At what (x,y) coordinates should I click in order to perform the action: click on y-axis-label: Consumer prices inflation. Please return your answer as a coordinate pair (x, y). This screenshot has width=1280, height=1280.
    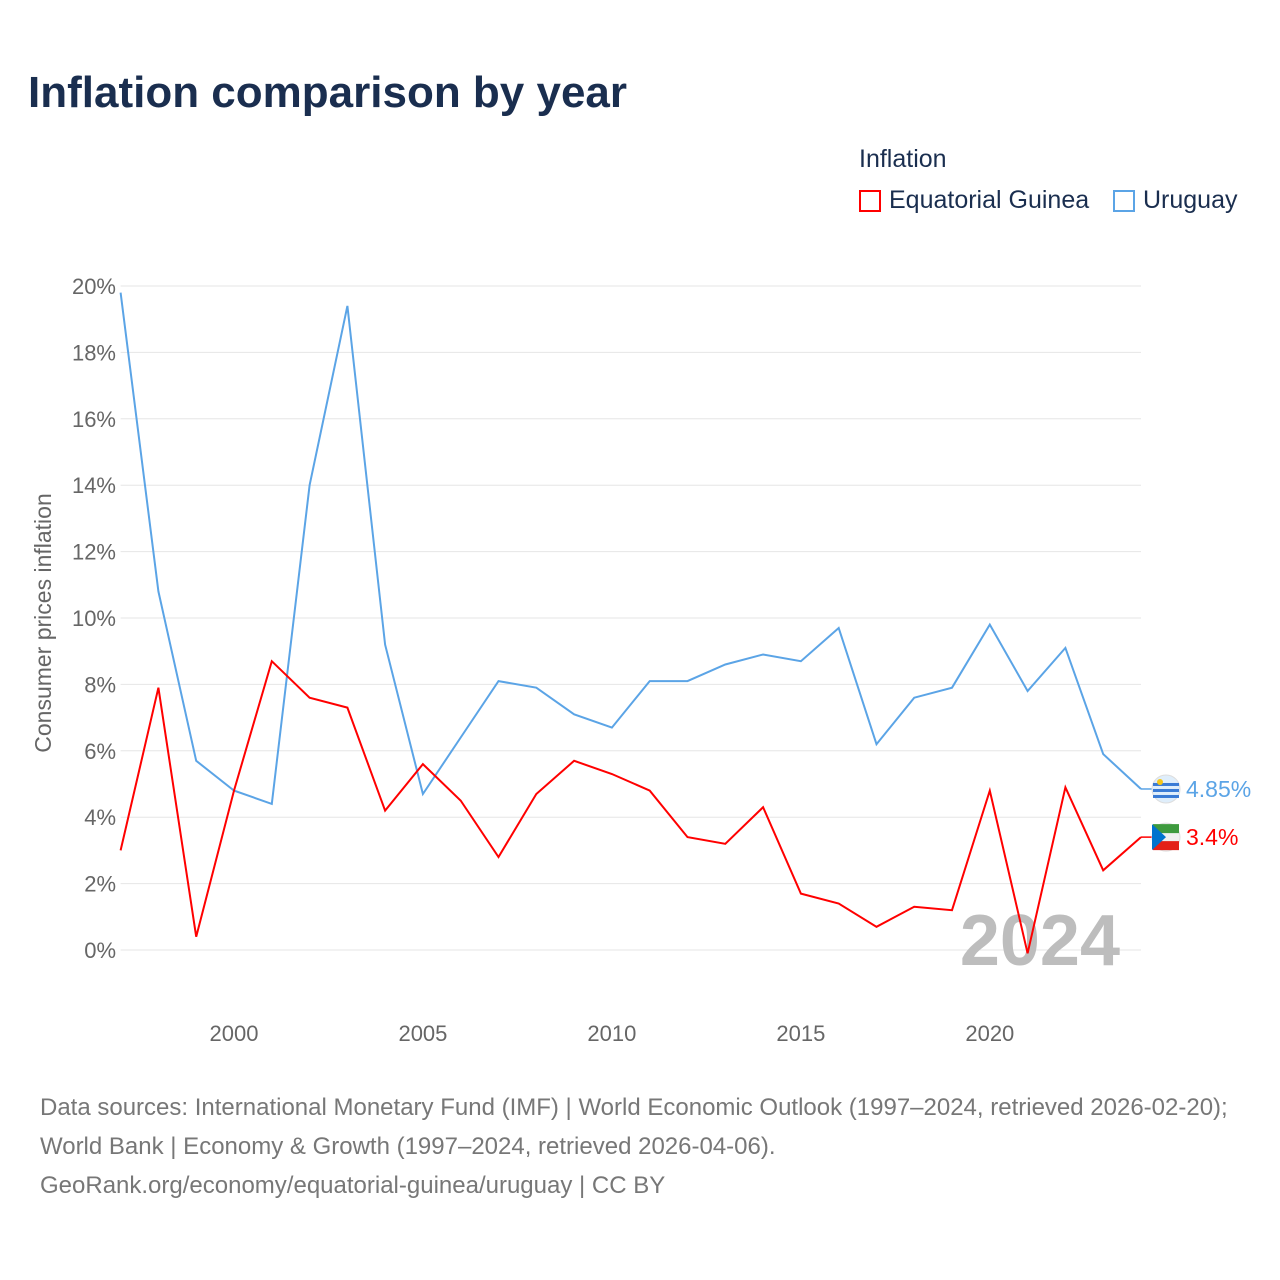
    Looking at the image, I should click on (43, 623).